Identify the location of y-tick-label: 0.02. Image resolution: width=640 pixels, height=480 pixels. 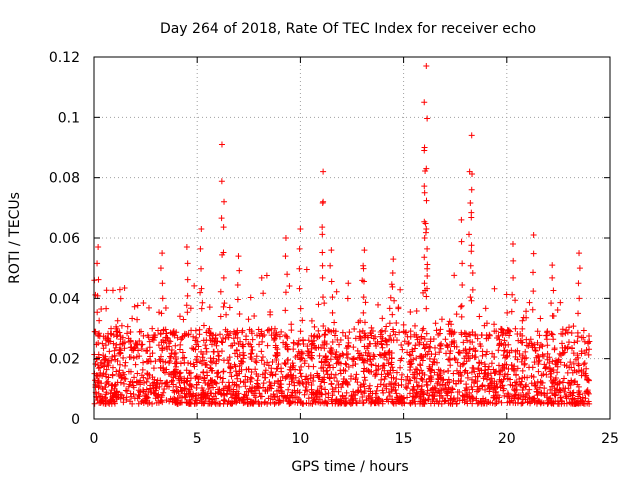
(64, 360).